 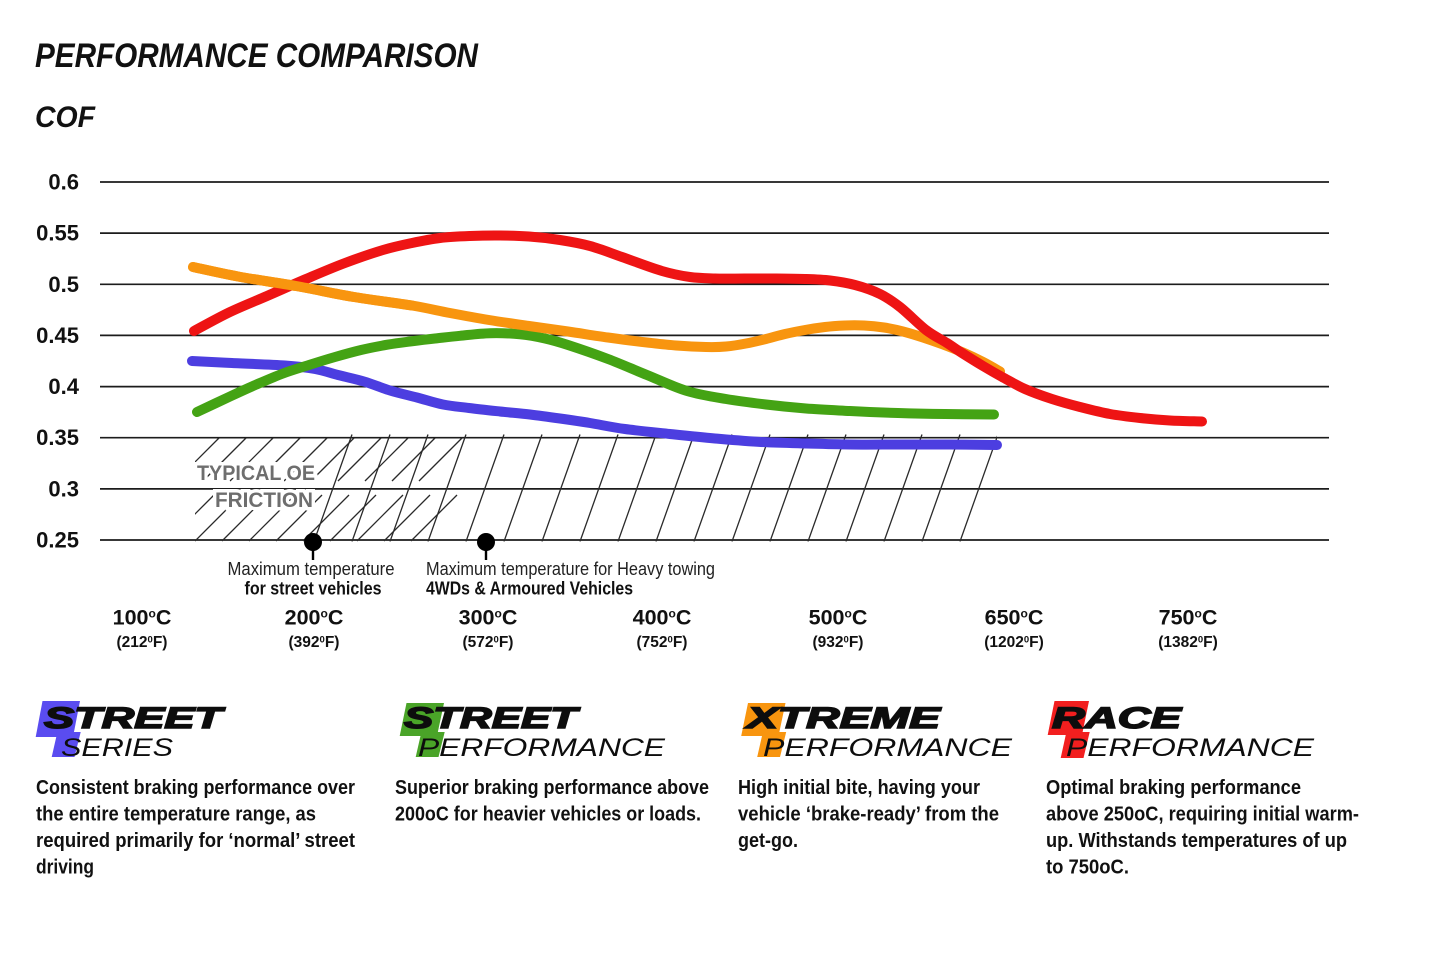 What do you see at coordinates (142, 618) in the screenshot?
I see `svg-text: 100oC` at bounding box center [142, 618].